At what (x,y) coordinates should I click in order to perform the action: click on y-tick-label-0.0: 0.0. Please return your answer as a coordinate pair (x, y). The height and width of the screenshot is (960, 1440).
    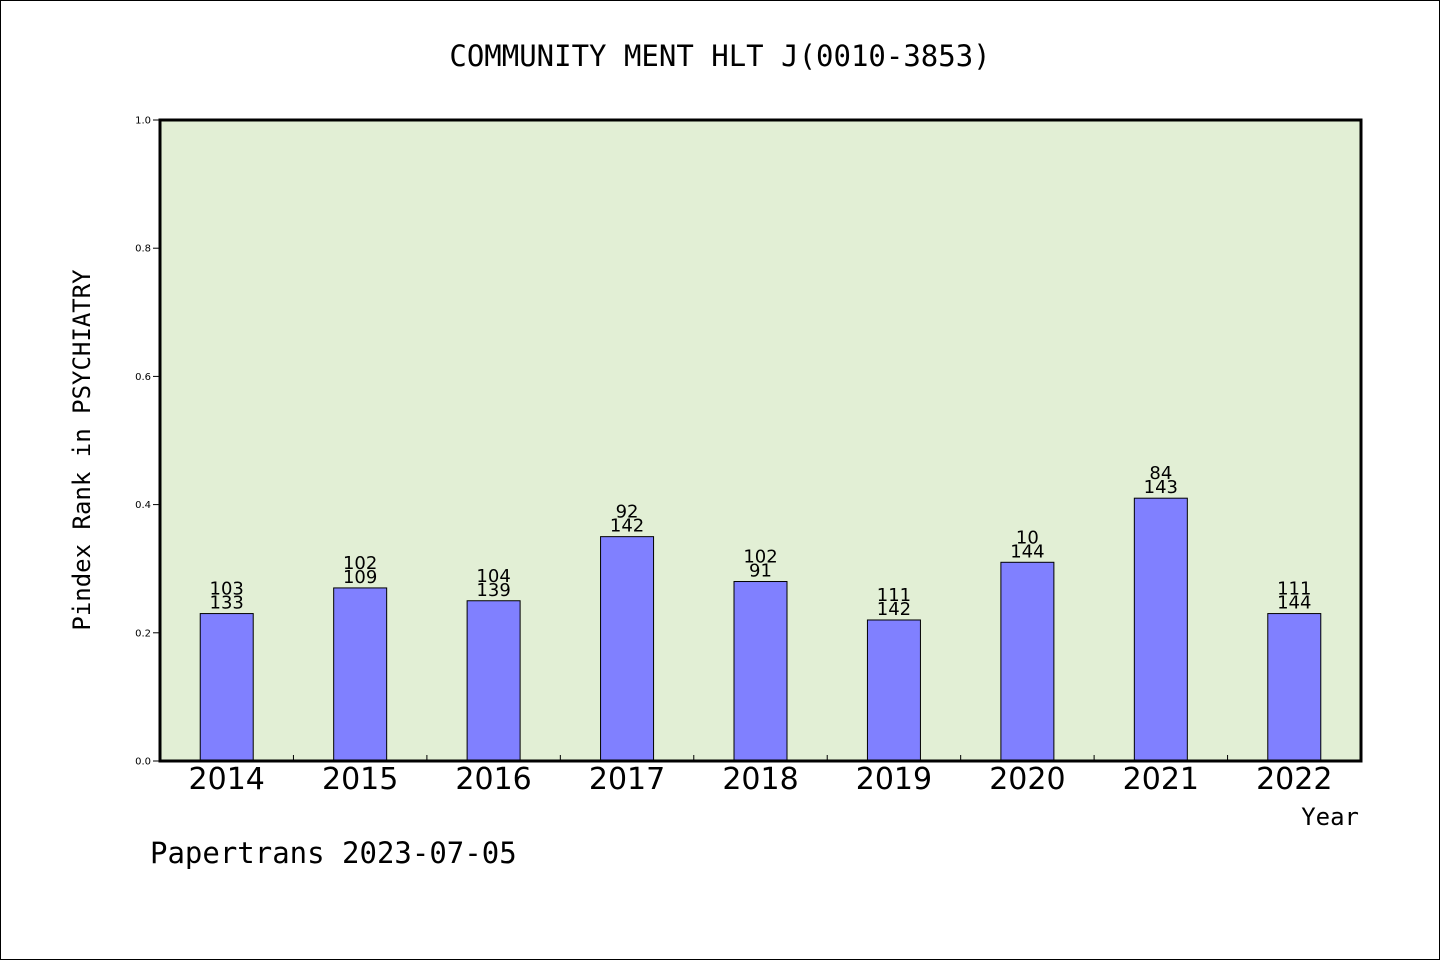
    Looking at the image, I should click on (143, 762).